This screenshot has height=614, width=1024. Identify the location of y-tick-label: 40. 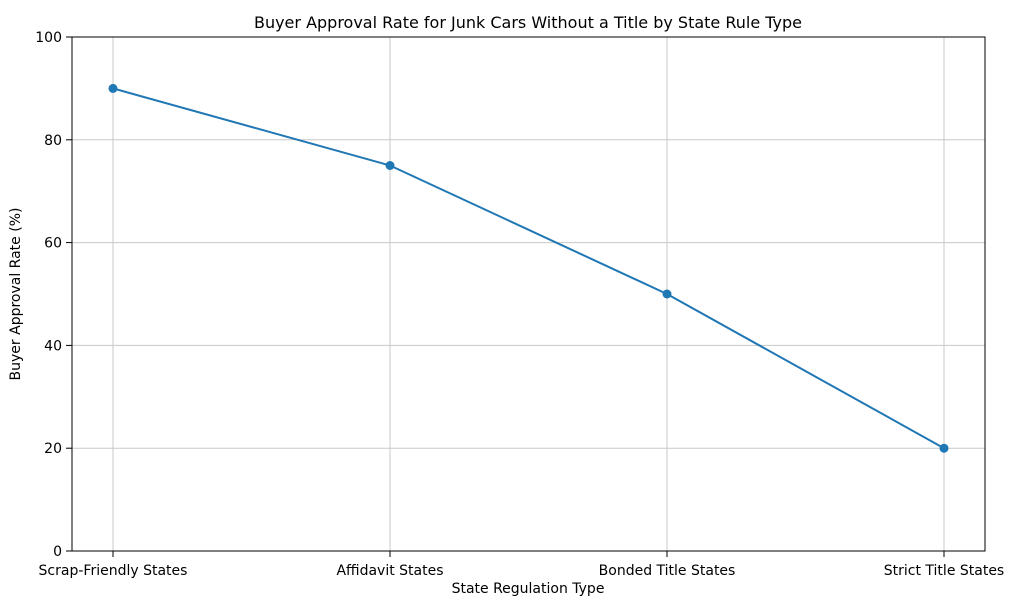
(53, 346).